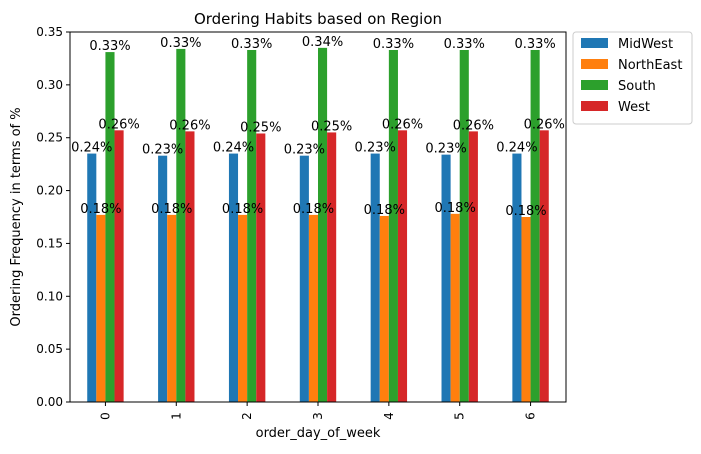 This screenshot has width=701, height=454. What do you see at coordinates (49, 32) in the screenshot?
I see `y-tick-label: 0.35` at bounding box center [49, 32].